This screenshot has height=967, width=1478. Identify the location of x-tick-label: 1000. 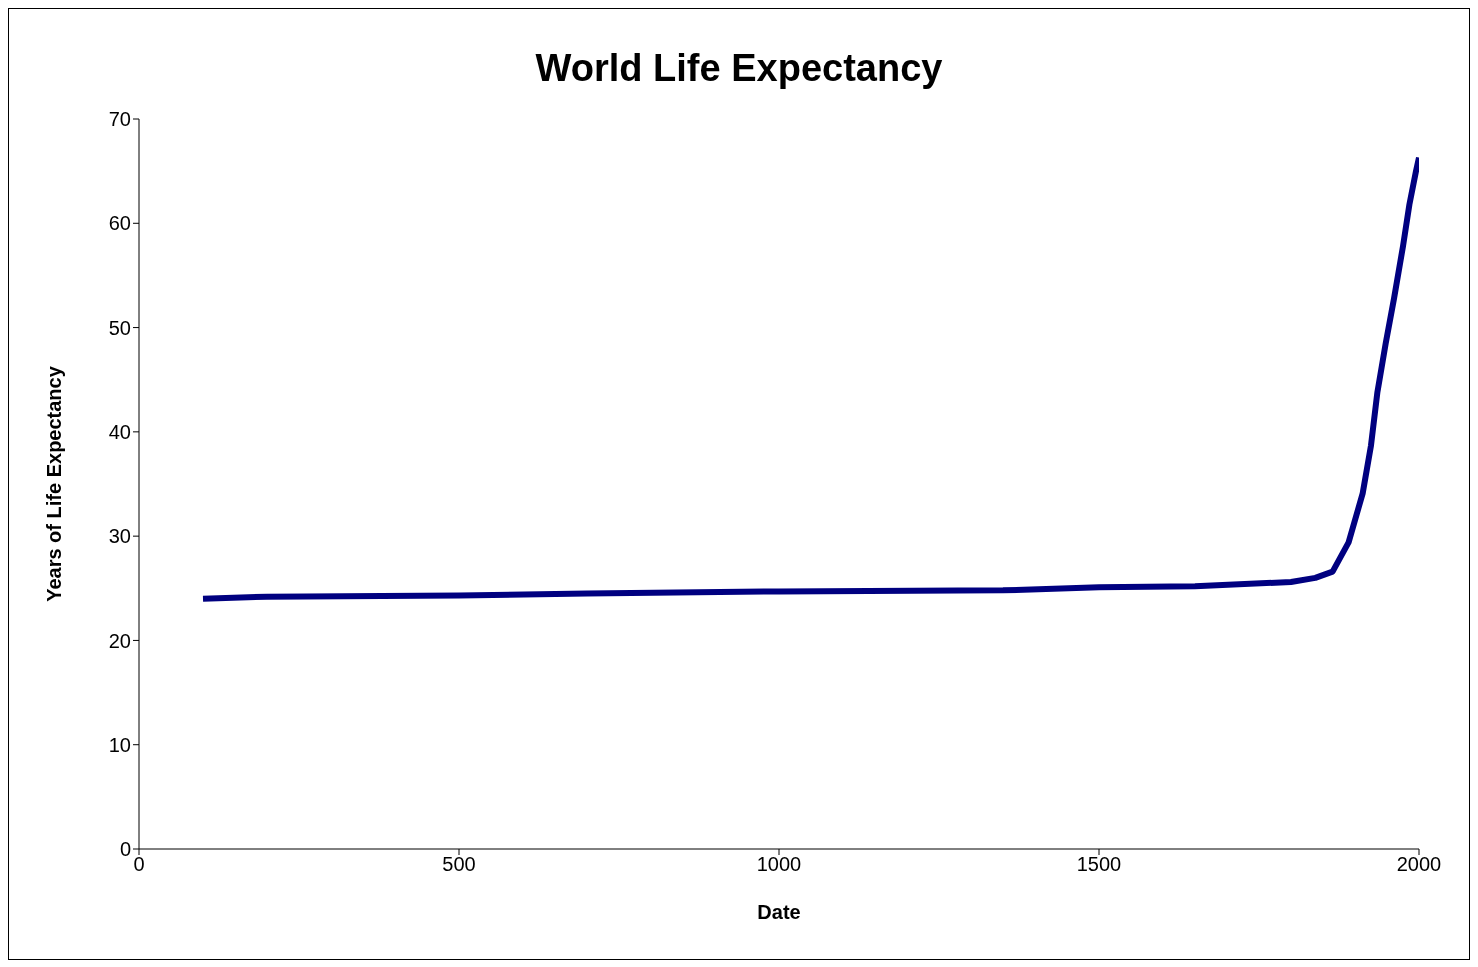
(779, 864).